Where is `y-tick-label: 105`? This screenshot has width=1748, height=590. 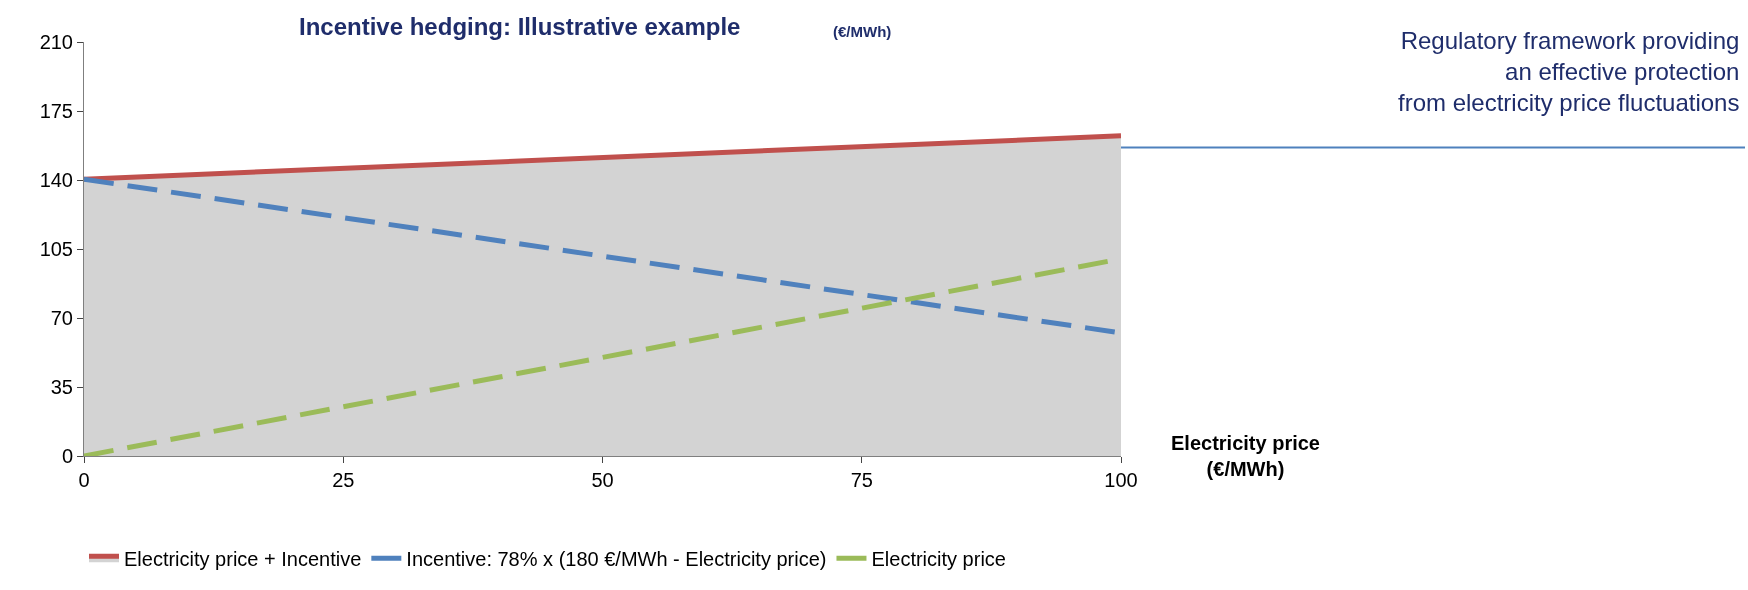 y-tick-label: 105 is located at coordinates (56, 249).